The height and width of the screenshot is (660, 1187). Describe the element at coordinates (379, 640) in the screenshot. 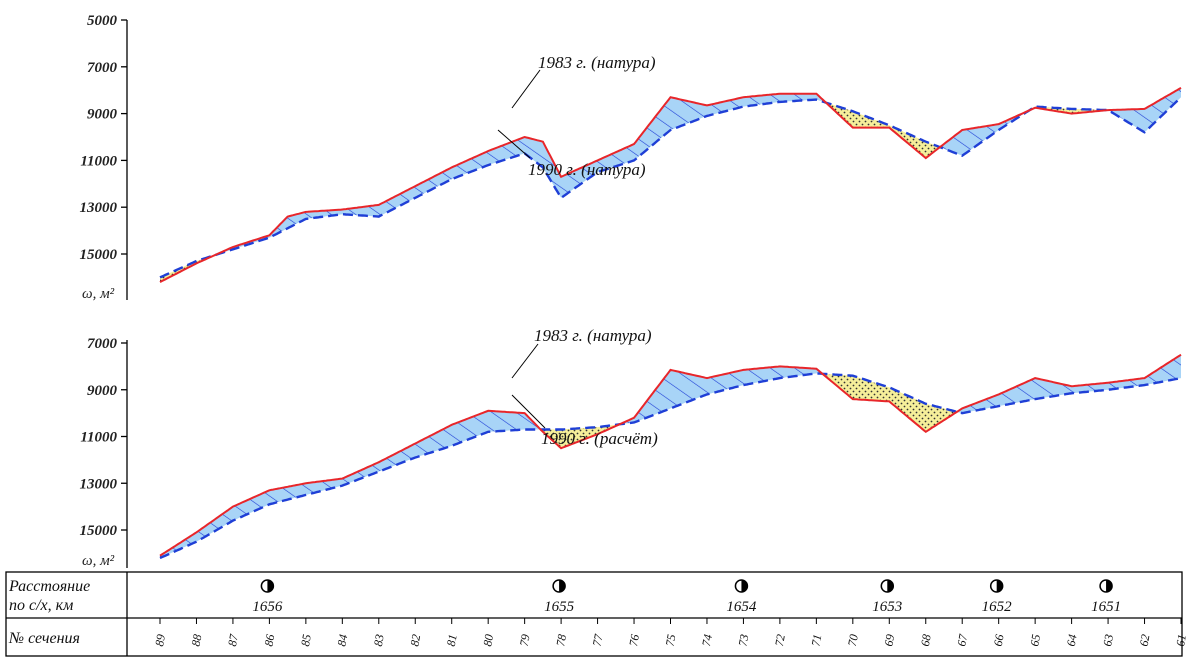

I see `section-label: 83` at that location.